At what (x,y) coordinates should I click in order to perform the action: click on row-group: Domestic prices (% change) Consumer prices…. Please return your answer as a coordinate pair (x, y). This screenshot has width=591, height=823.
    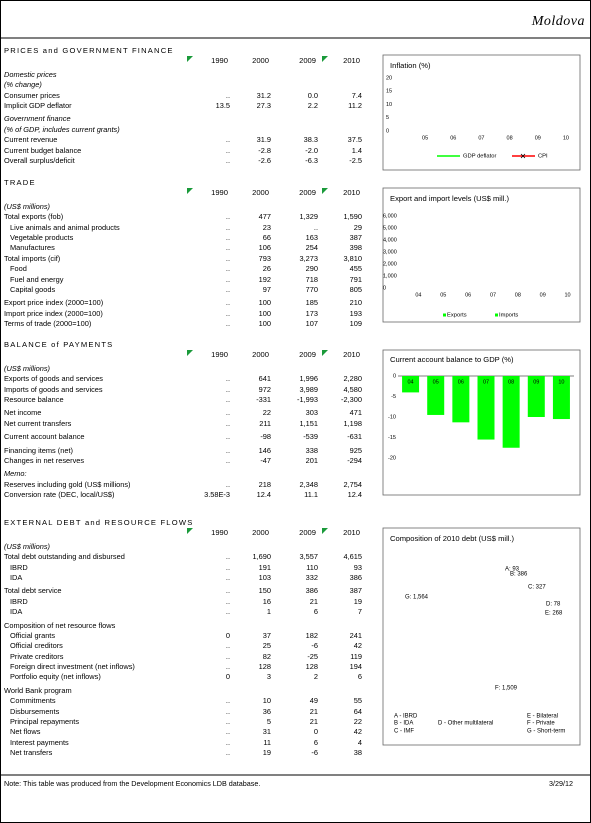
    Looking at the image, I should click on (187, 91).